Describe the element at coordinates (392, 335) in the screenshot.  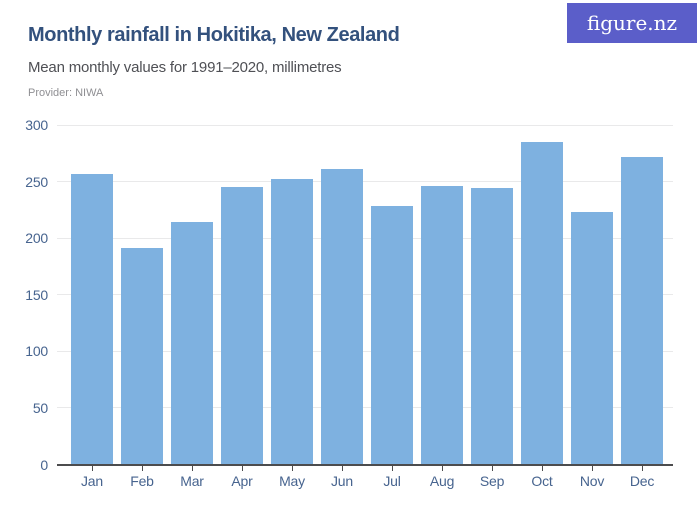
I see `bar-jul` at that location.